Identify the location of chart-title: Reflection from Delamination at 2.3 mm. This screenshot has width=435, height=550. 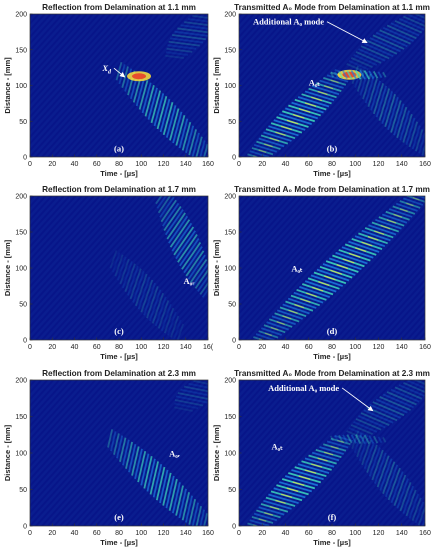
(119, 373).